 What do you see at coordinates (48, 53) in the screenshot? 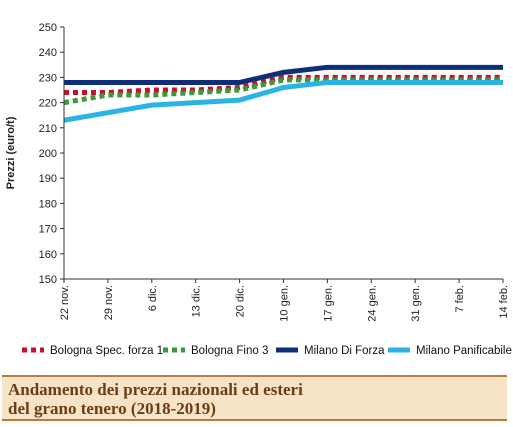
I see `y-tick-label: 240` at bounding box center [48, 53].